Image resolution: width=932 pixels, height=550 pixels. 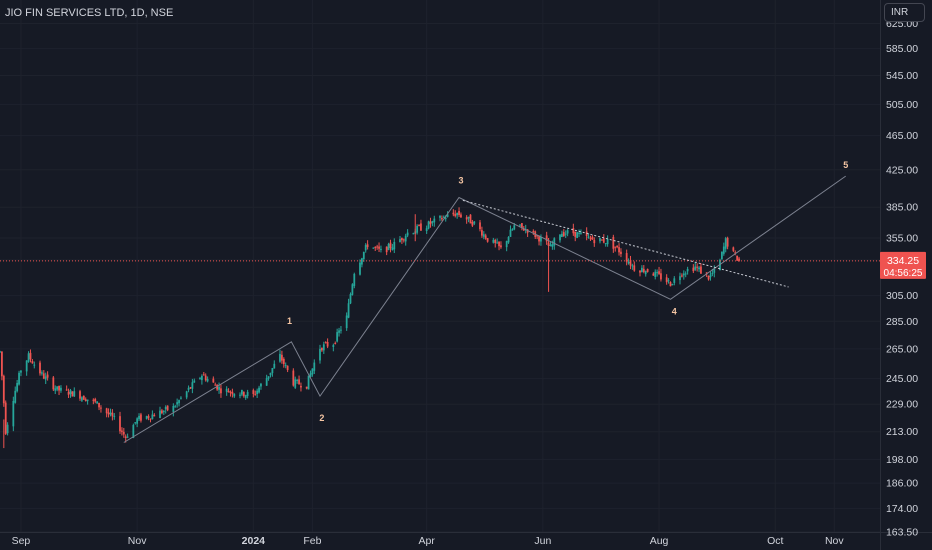 I want to click on currency-button: INR, so click(x=904, y=12).